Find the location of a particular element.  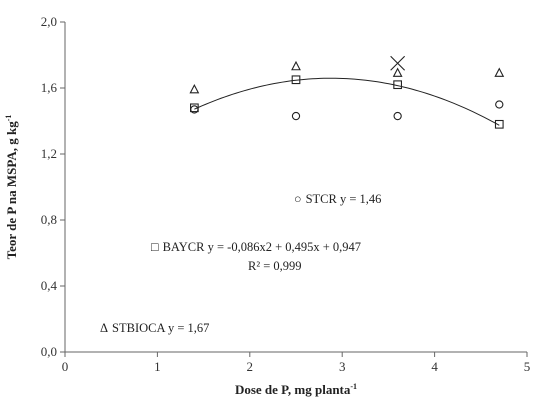

x-tick-label: 3 is located at coordinates (342, 366).